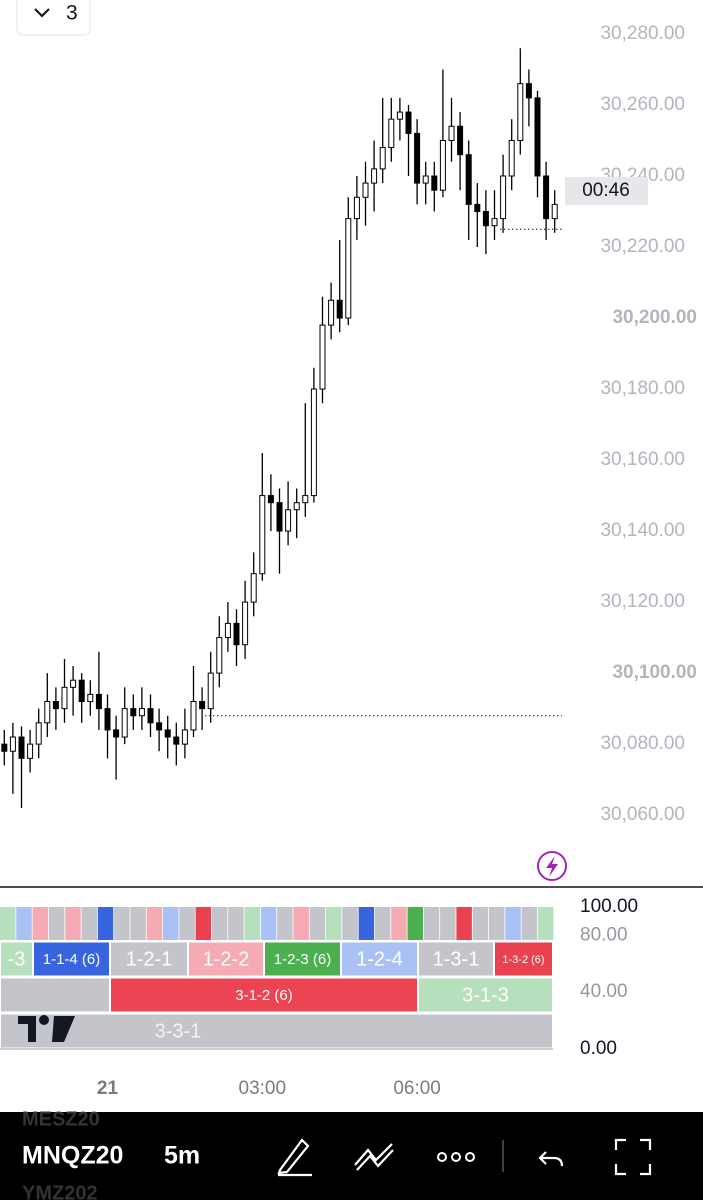 The image size is (703, 1200). What do you see at coordinates (294, 1157) in the screenshot?
I see `draw-icon` at bounding box center [294, 1157].